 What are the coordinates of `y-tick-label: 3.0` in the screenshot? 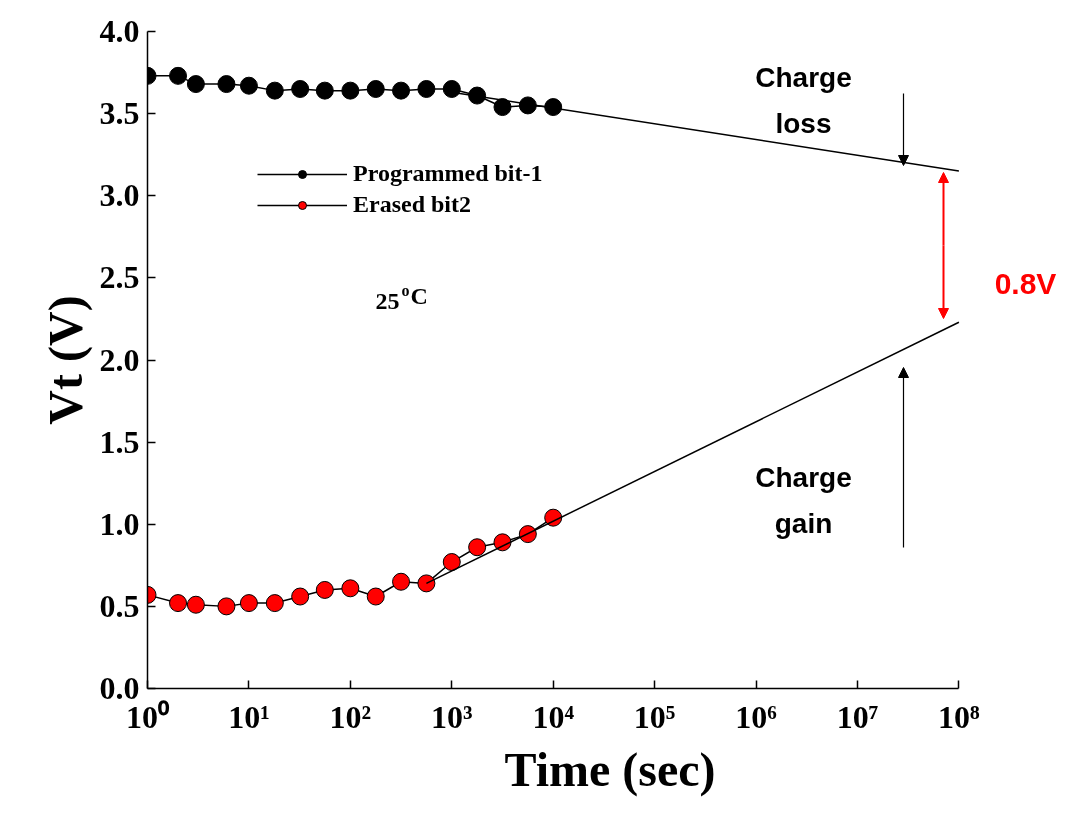 It's located at (119, 195).